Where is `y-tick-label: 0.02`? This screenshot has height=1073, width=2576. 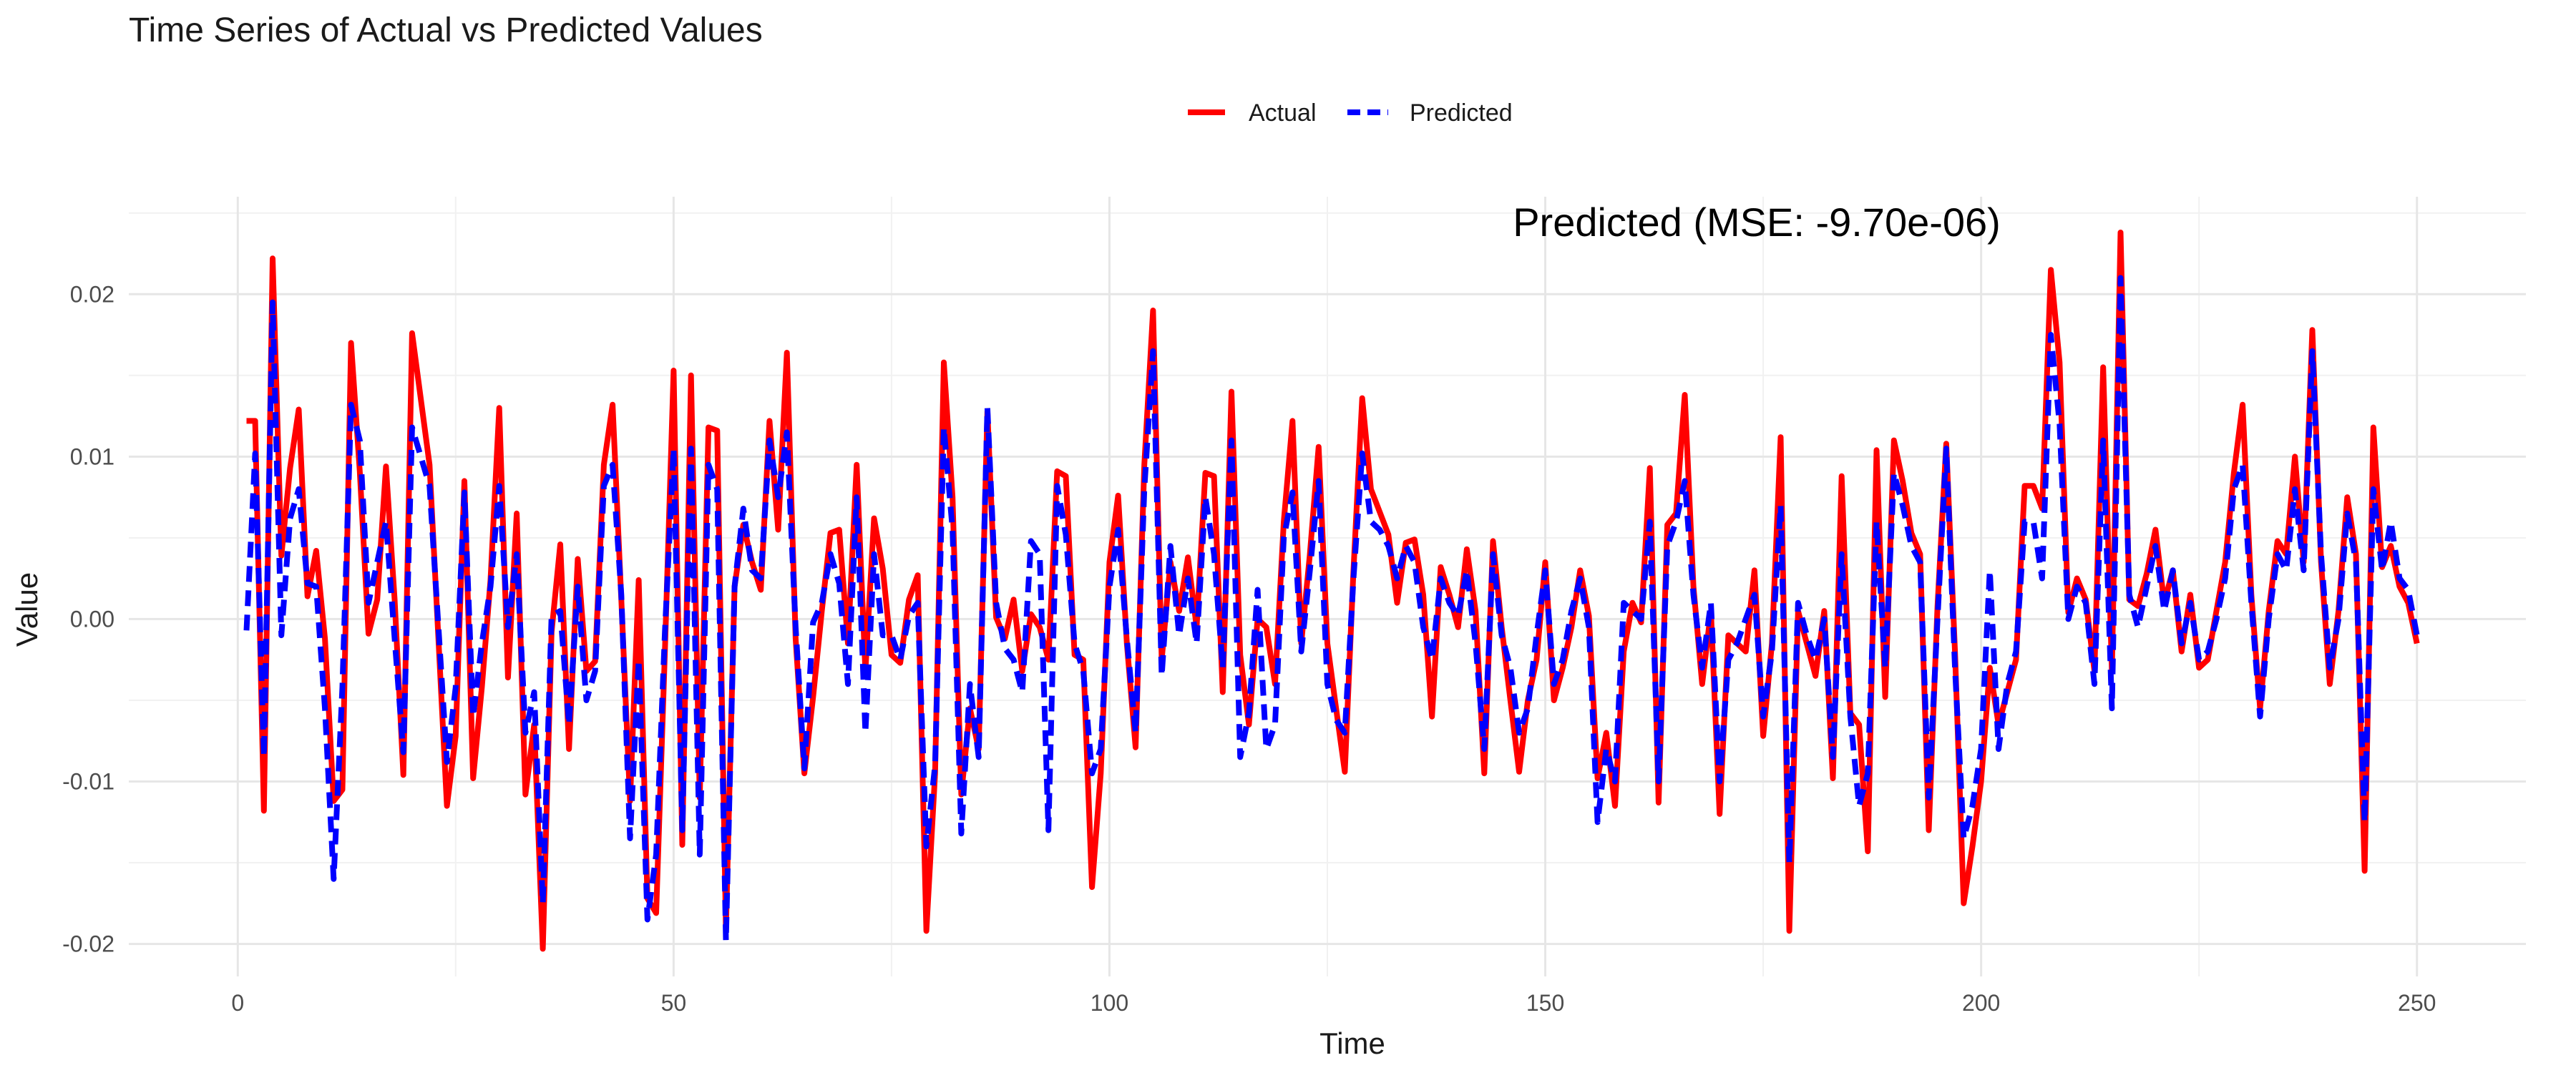 y-tick-label: 0.02 is located at coordinates (92, 294).